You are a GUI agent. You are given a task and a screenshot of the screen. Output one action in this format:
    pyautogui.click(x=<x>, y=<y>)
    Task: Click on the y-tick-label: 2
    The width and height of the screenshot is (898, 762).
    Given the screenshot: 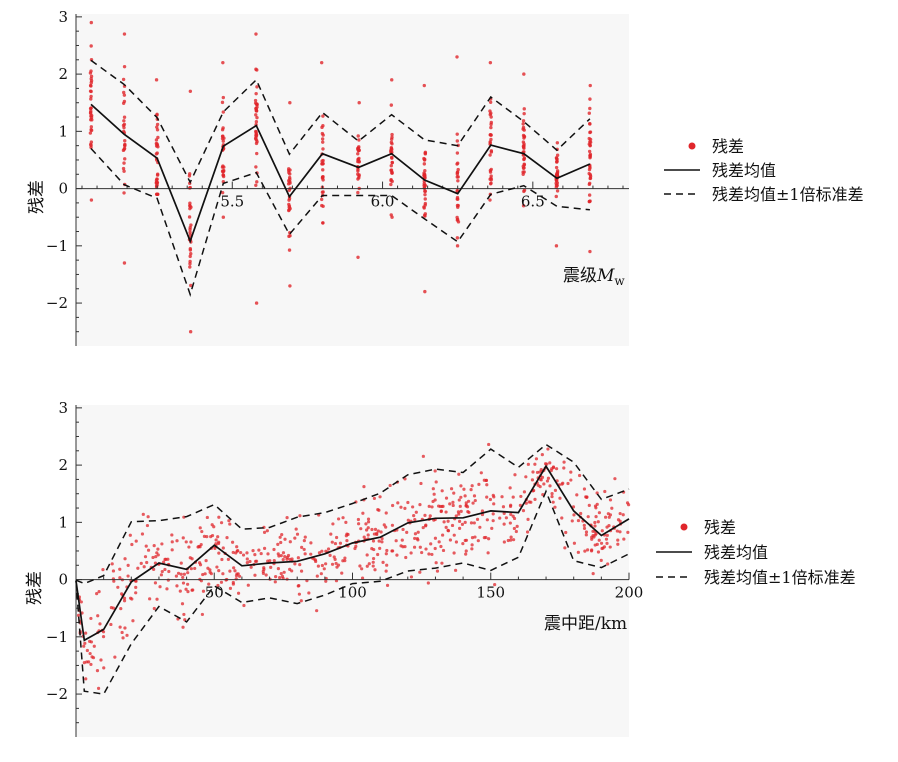 What is the action you would take?
    pyautogui.click(x=63, y=74)
    